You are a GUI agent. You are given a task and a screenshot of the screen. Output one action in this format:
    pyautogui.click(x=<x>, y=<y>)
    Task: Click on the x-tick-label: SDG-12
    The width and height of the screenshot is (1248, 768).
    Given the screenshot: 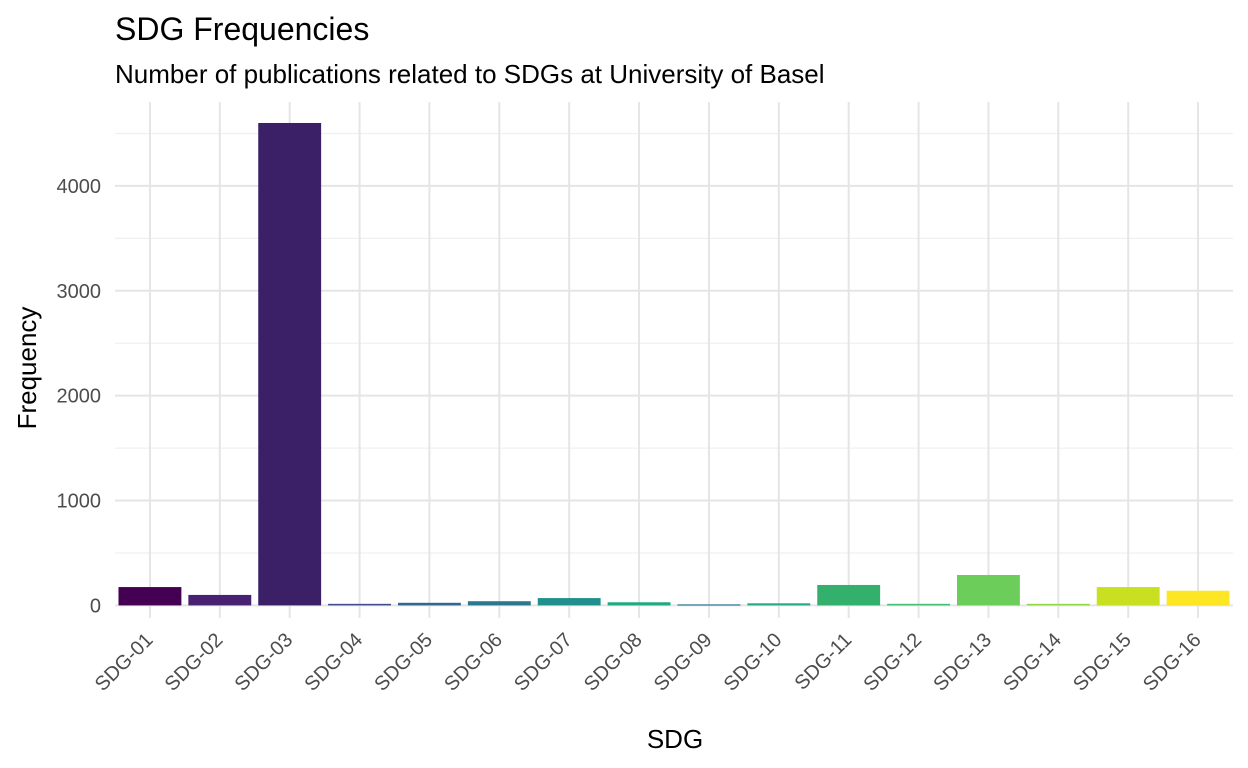 What is the action you would take?
    pyautogui.click(x=892, y=662)
    